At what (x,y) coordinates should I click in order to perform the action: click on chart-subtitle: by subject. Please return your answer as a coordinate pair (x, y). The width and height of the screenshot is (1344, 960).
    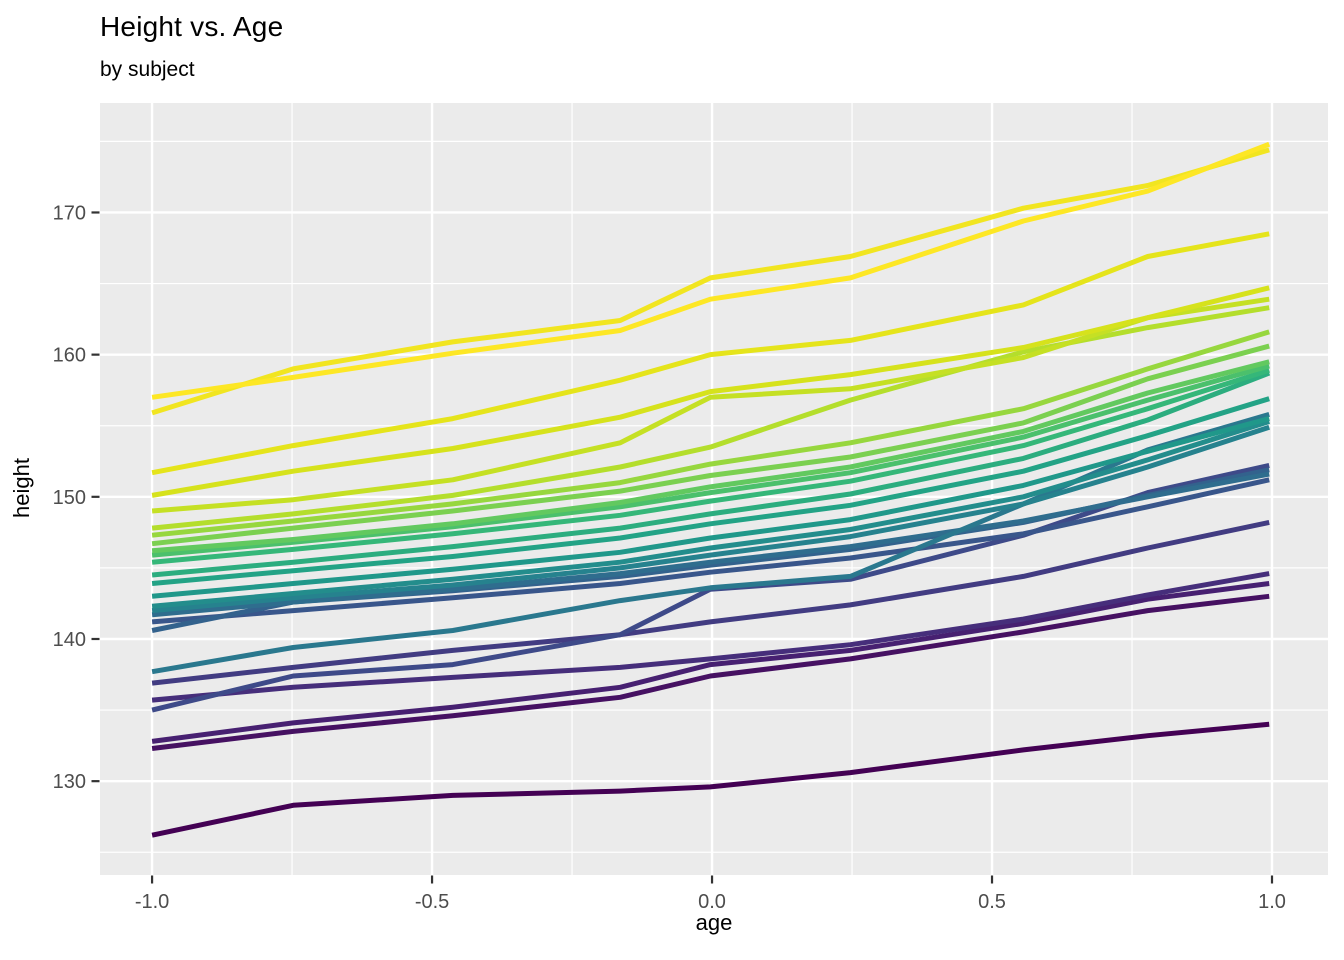
    Looking at the image, I should click on (147, 69).